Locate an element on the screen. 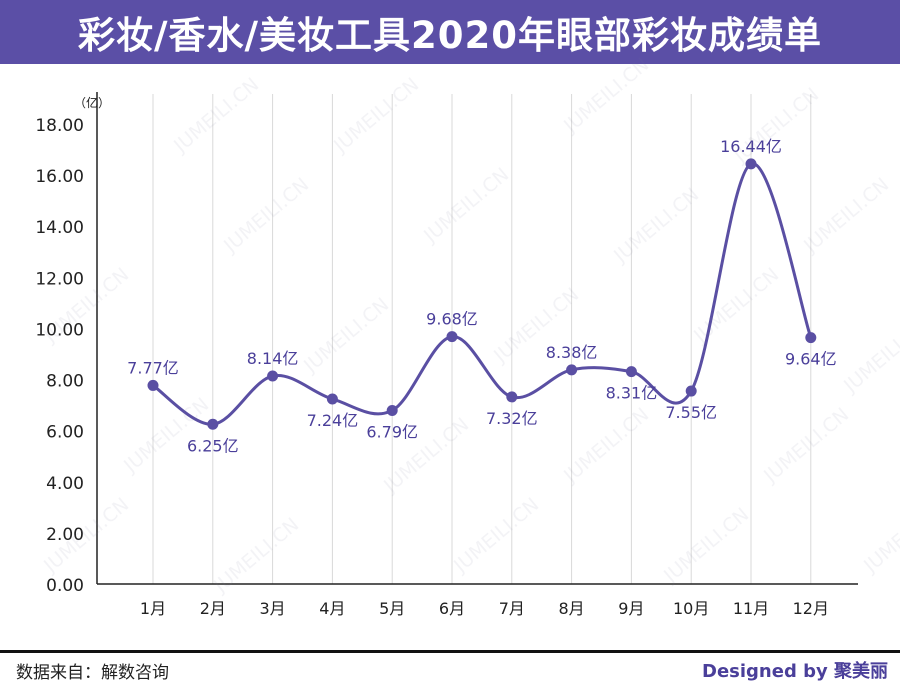 This screenshot has width=900, height=685. data-label: 7.55亿 is located at coordinates (691, 412).